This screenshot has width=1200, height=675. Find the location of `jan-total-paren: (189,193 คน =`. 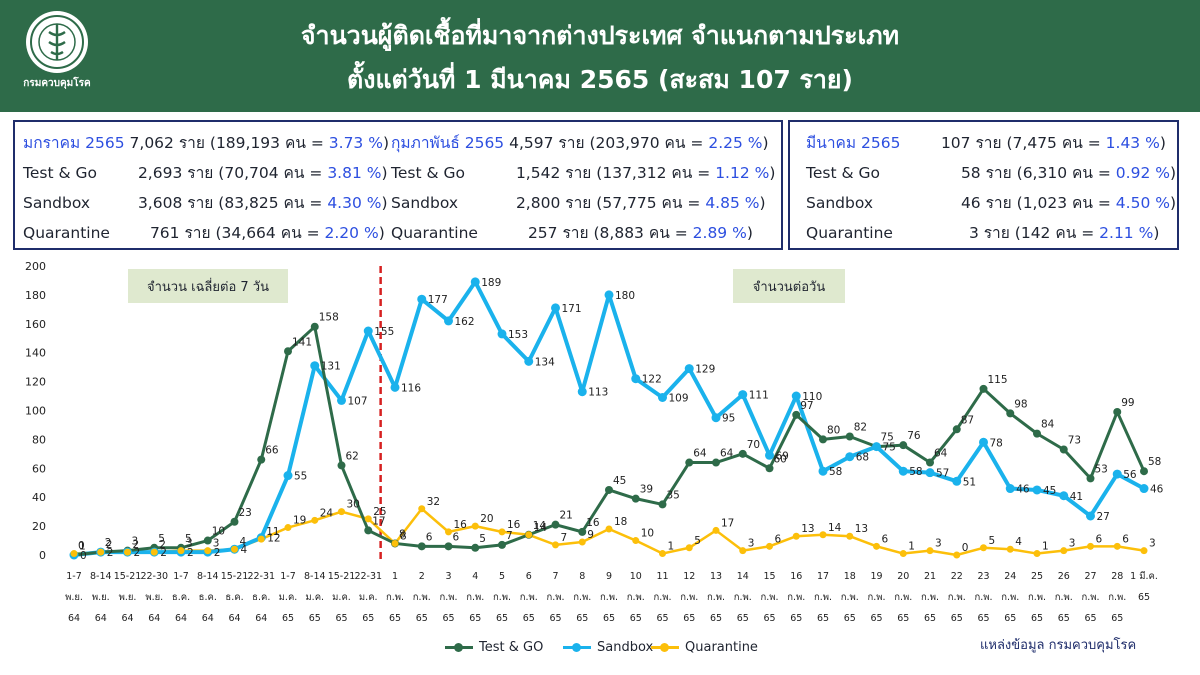

jan-total-paren: (189,193 คน = is located at coordinates (269, 143).